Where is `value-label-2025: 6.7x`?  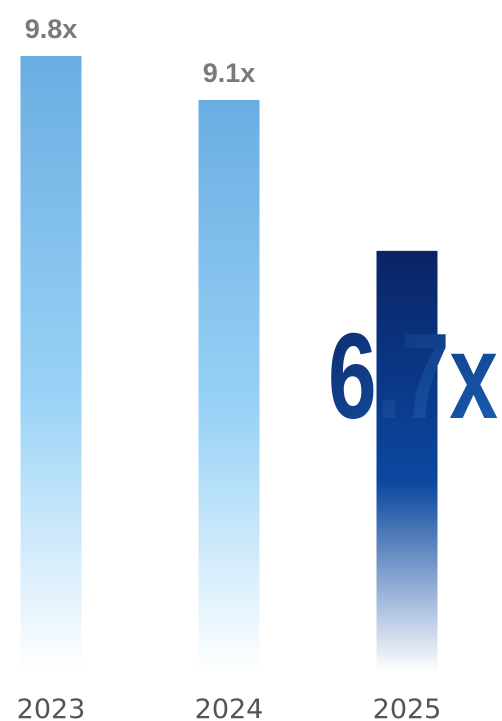
value-label-2025: 6.7x is located at coordinates (413, 376).